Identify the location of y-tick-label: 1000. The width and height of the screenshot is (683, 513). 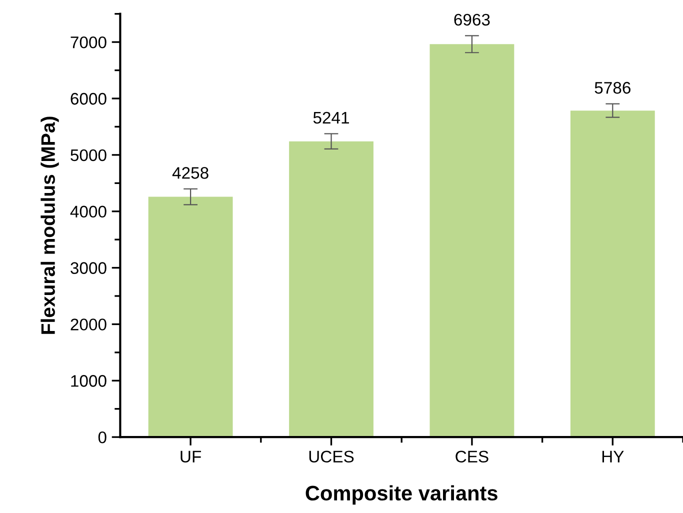
(88, 381).